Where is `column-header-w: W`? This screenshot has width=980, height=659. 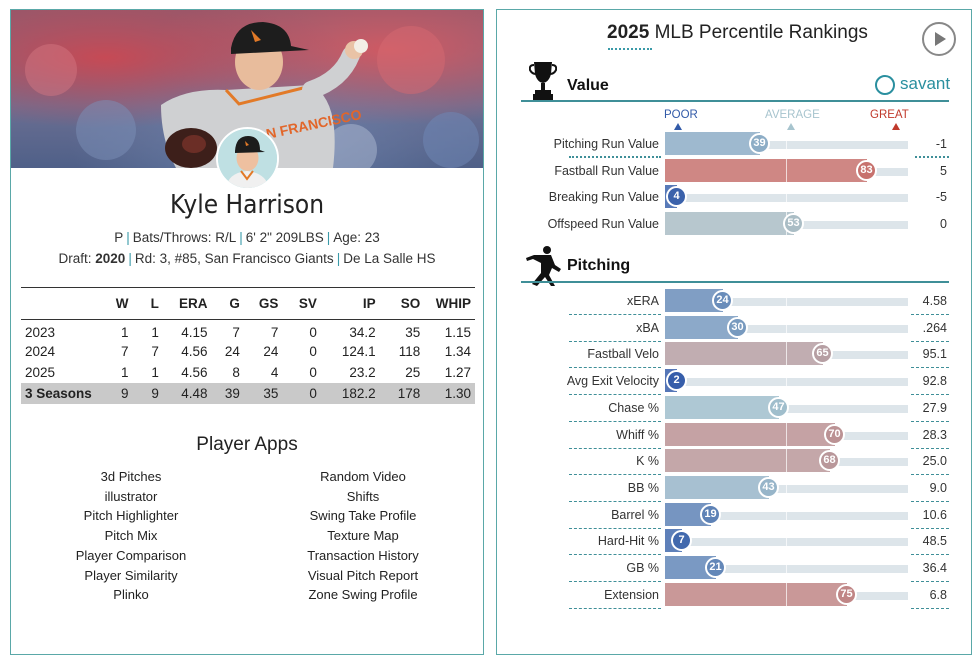
column-header-w: W is located at coordinates (122, 303).